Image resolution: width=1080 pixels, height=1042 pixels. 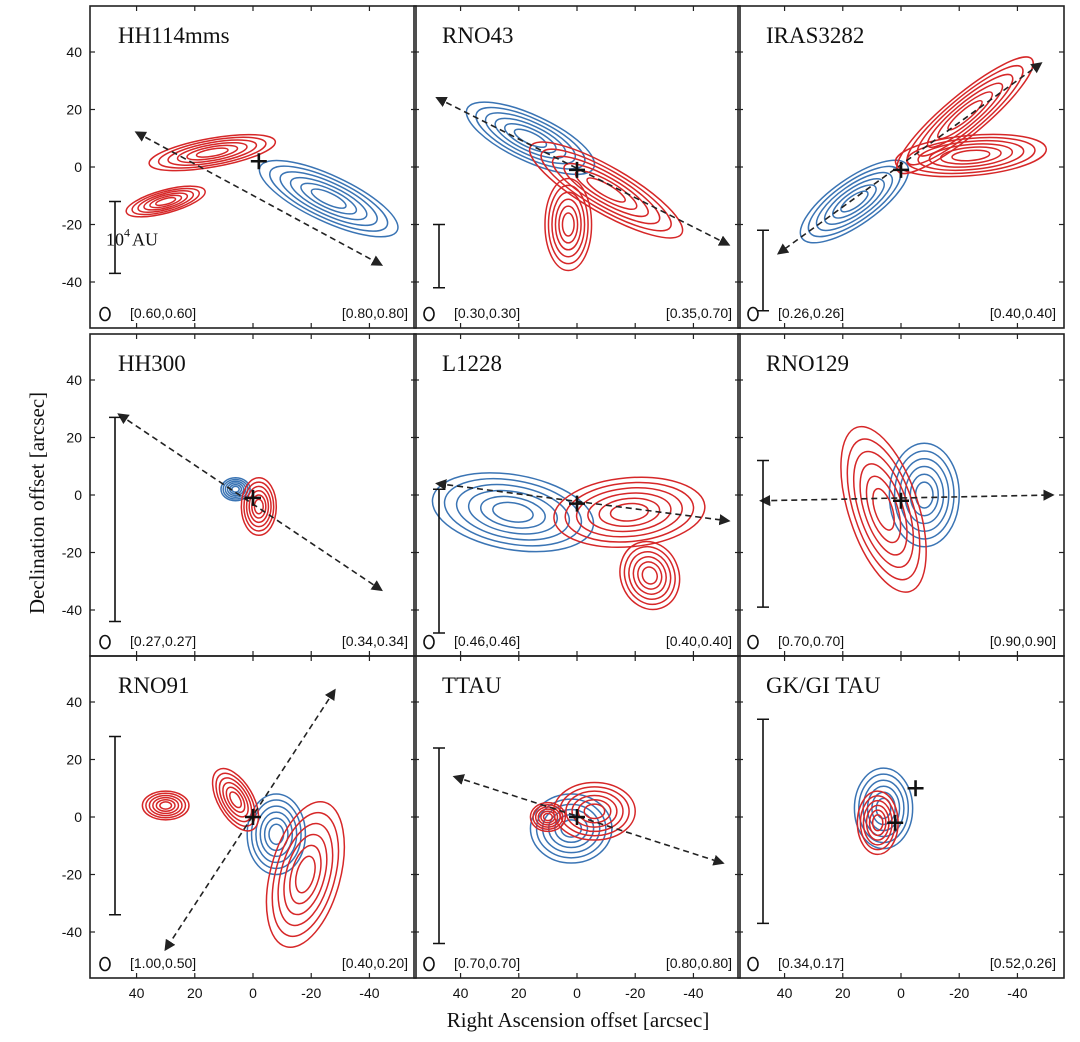 I want to click on panel-title: RNO43, so click(x=478, y=35).